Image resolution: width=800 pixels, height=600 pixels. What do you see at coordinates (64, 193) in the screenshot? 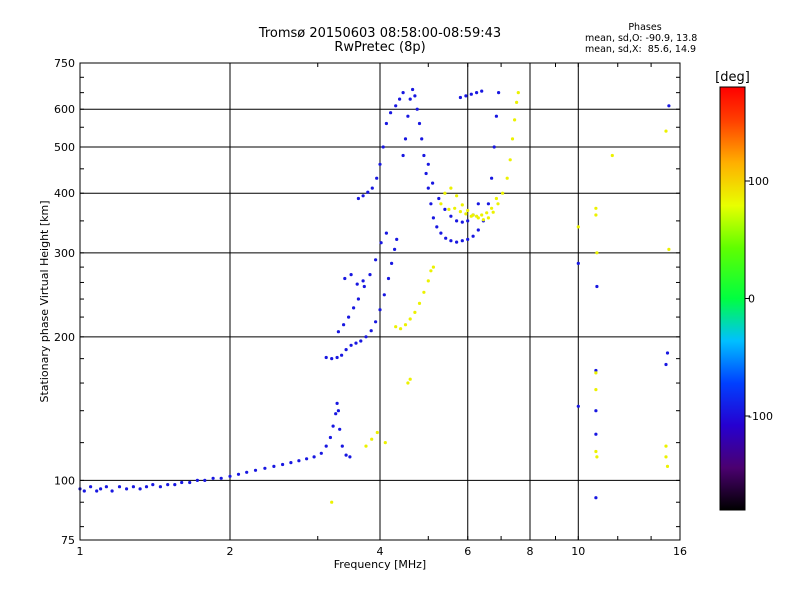
I see `y-tick-label: 400` at bounding box center [64, 193].